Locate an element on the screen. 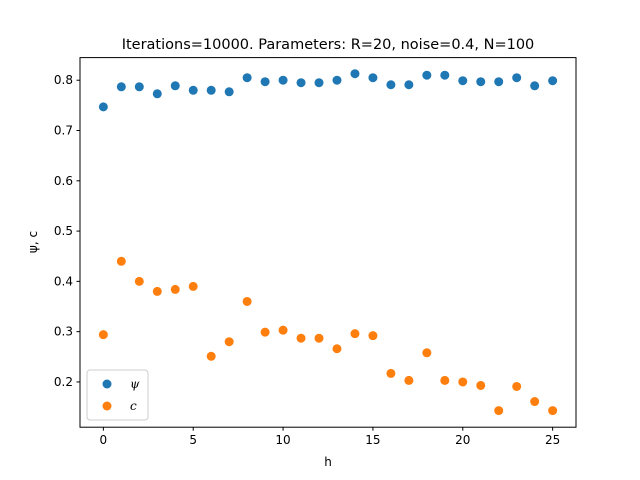 The width and height of the screenshot is (640, 480). y-tick-label: 0.3 is located at coordinates (63, 332).